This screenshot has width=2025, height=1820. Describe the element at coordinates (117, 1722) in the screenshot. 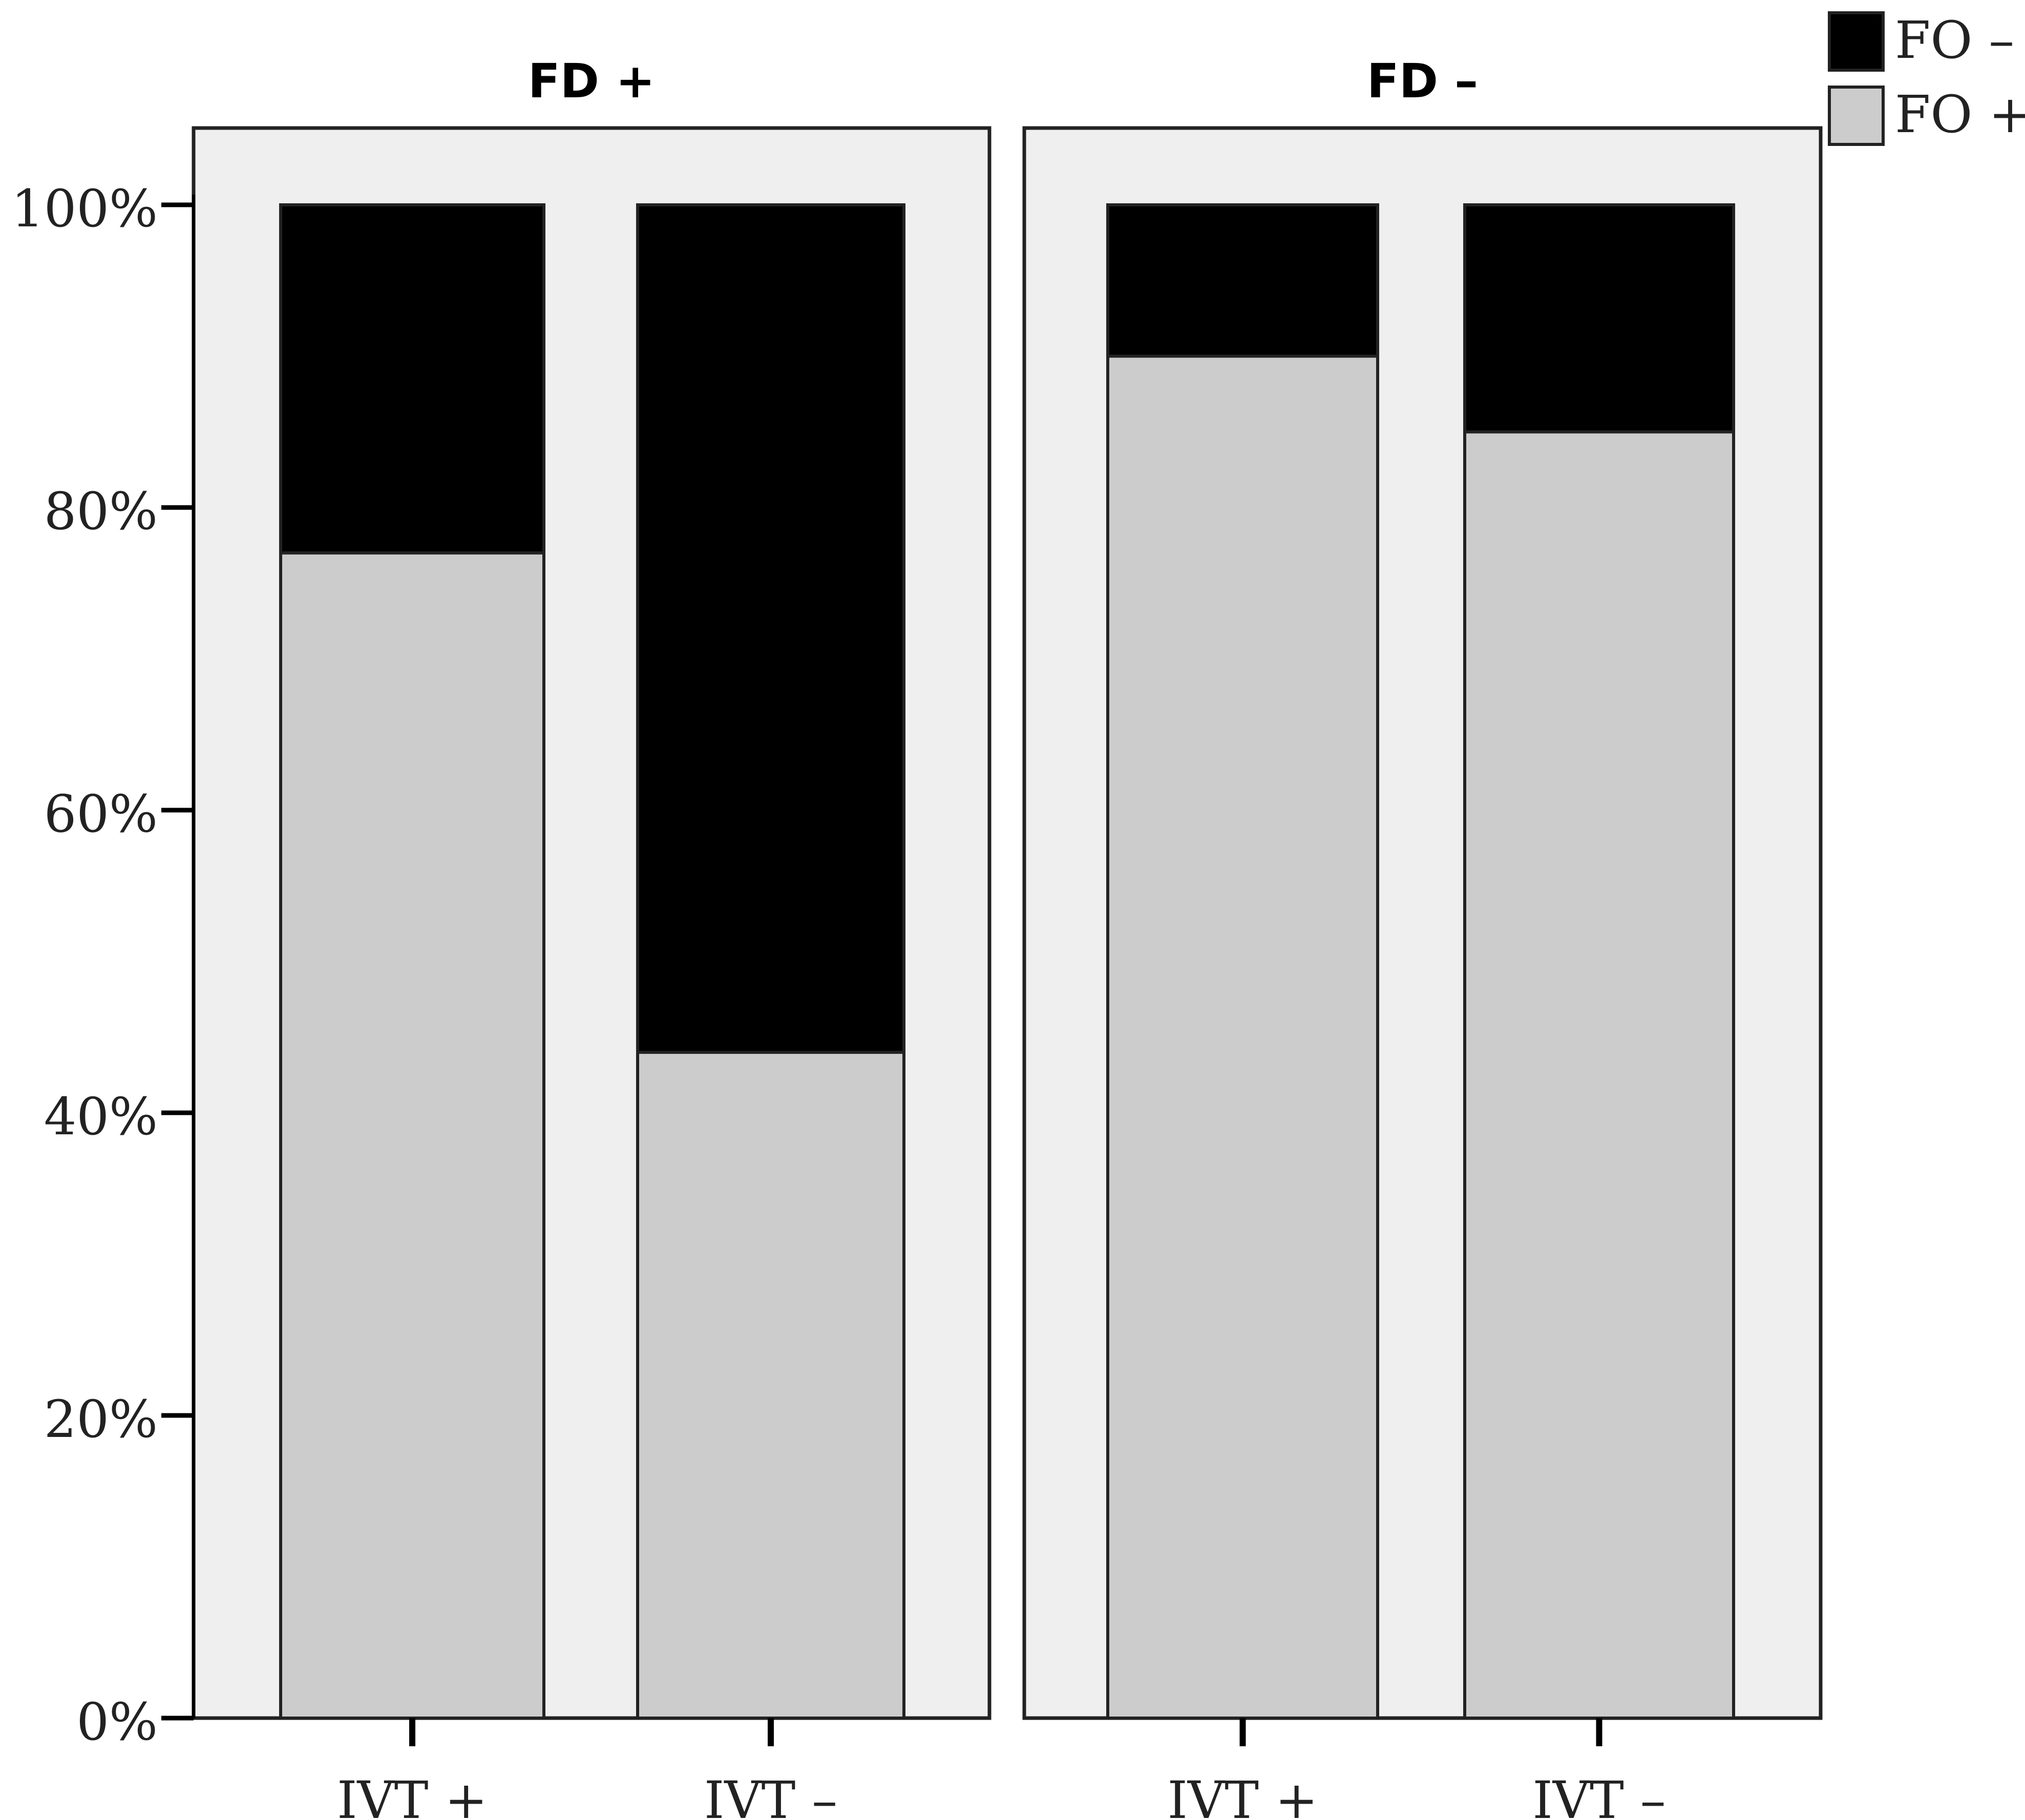

I see `y-tick-label: 0%` at that location.